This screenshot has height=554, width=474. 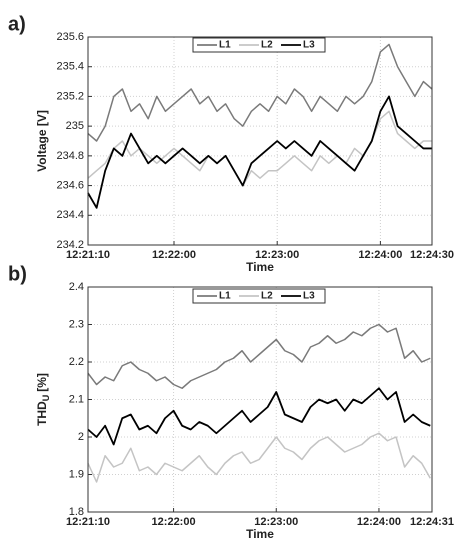 I want to click on y-axis-label-main: THD, so click(x=42, y=413).